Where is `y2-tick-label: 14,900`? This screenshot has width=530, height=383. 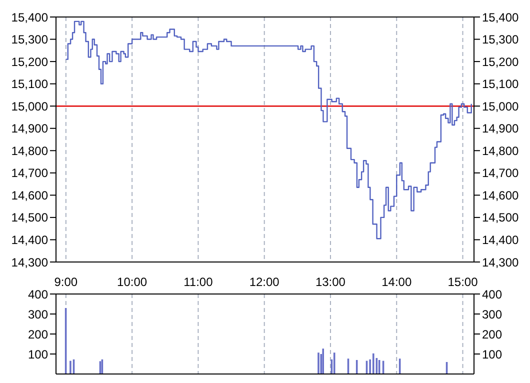 y2-tick-label: 14,900 is located at coordinates (501, 129).